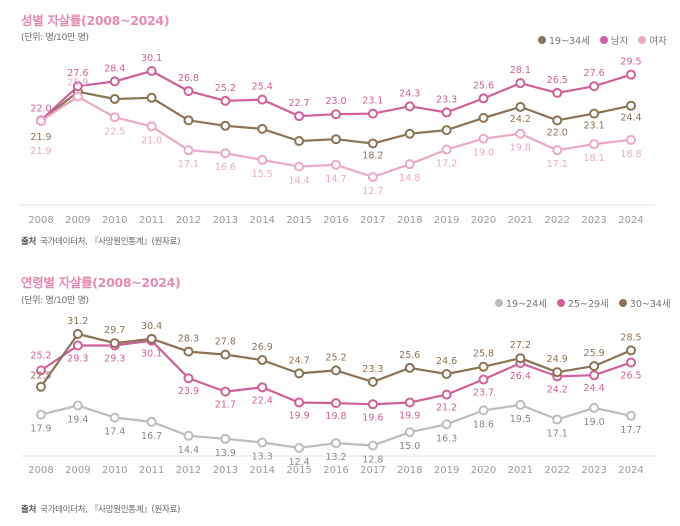 This screenshot has width=680, height=526. I want to click on x-tick-label: 2016, so click(335, 470).